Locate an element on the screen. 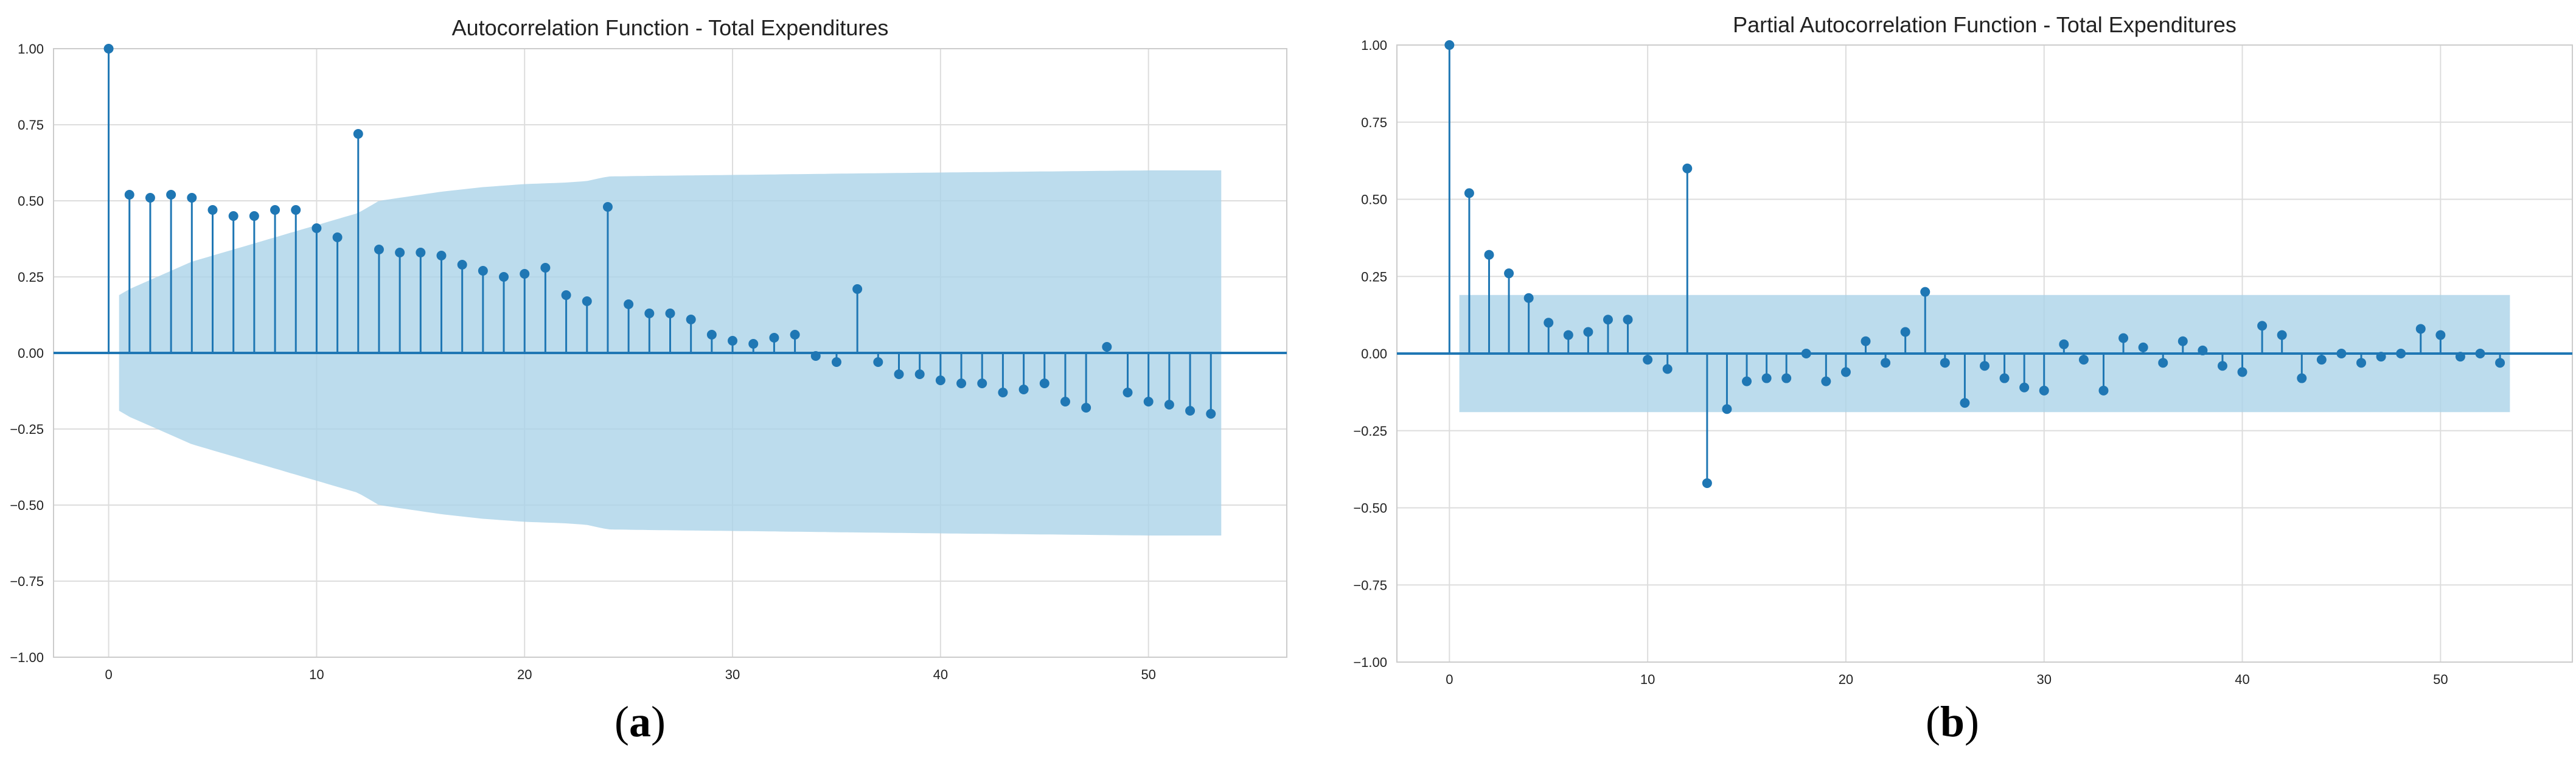 This screenshot has height=771, width=2576. acf-xtick-label: 30 is located at coordinates (732, 674).